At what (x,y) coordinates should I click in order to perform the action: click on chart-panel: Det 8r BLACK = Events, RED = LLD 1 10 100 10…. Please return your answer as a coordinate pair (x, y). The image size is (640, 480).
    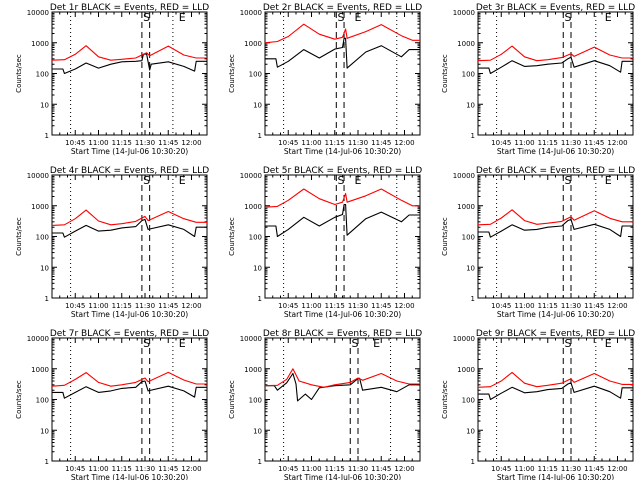
    Looking at the image, I should click on (325, 404).